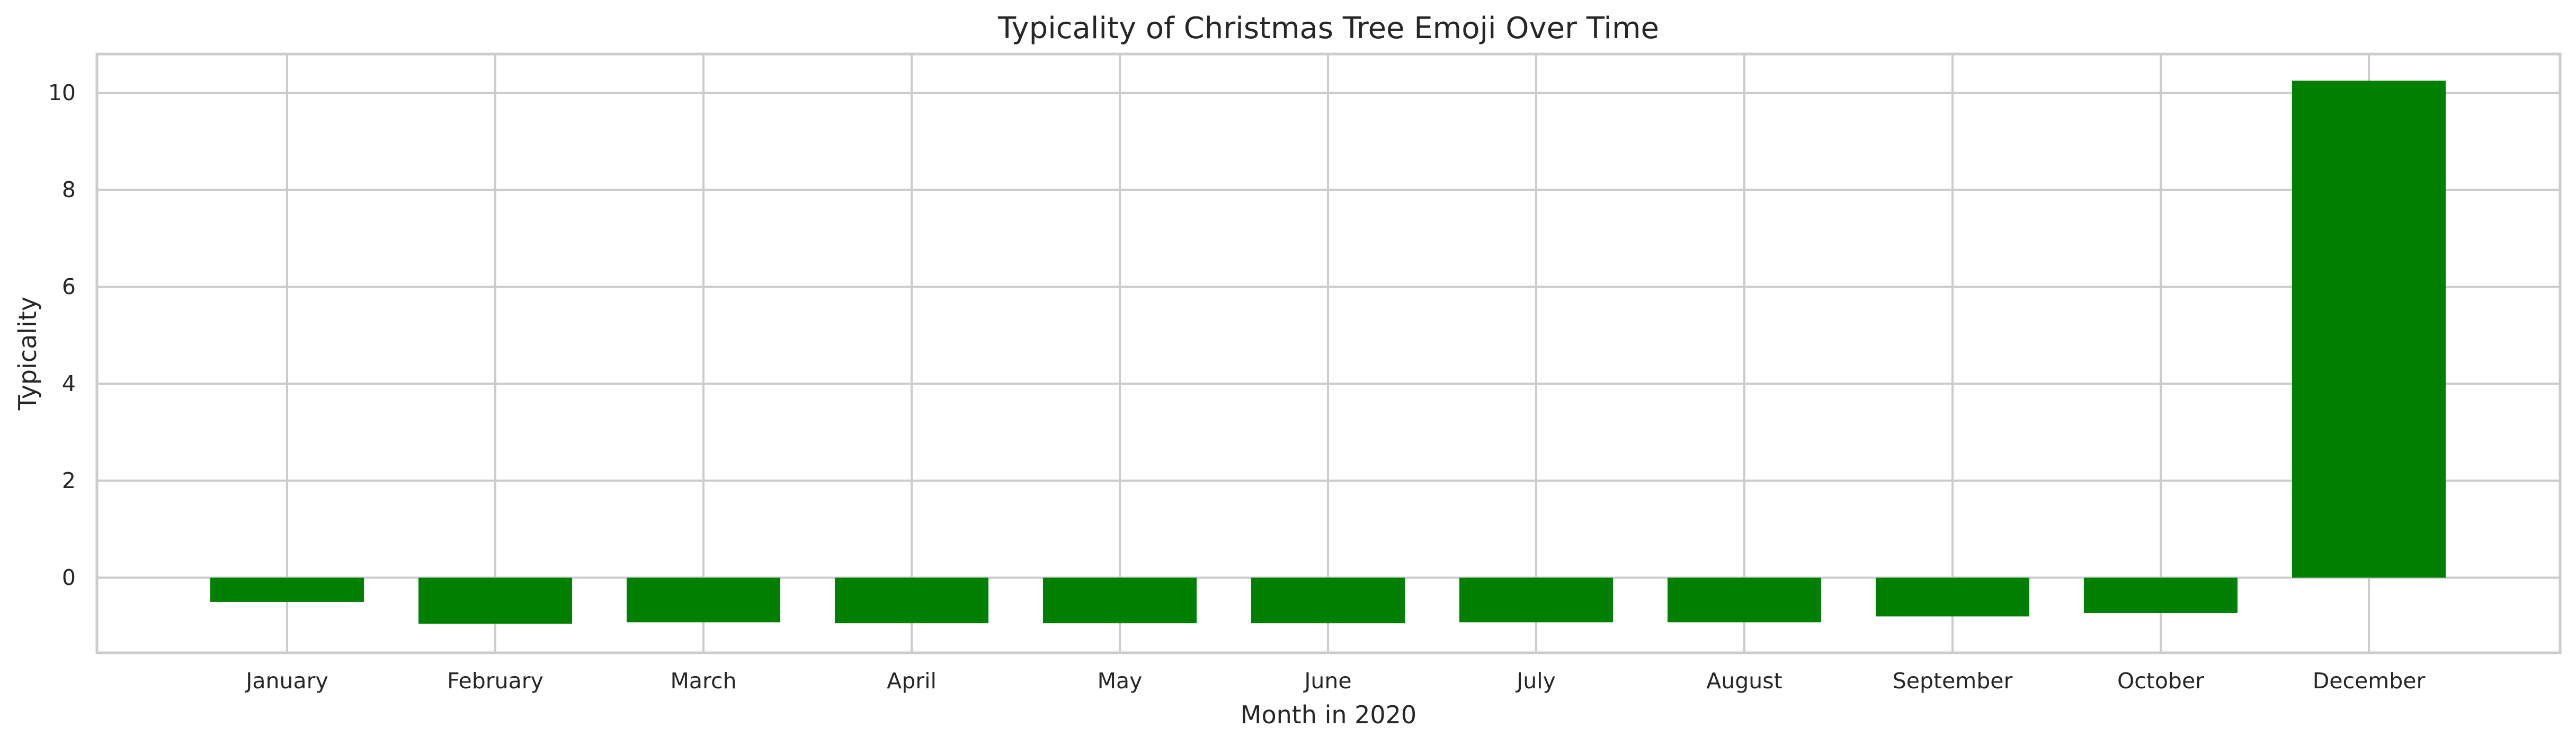 The width and height of the screenshot is (2576, 745). Describe the element at coordinates (2369, 681) in the screenshot. I see `x-tick-label: December` at that location.